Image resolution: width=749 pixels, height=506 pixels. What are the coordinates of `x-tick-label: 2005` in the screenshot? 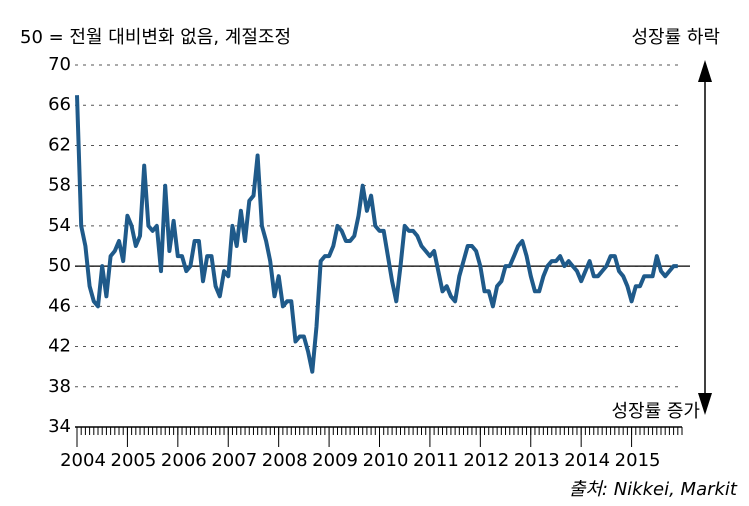 It's located at (134, 460).